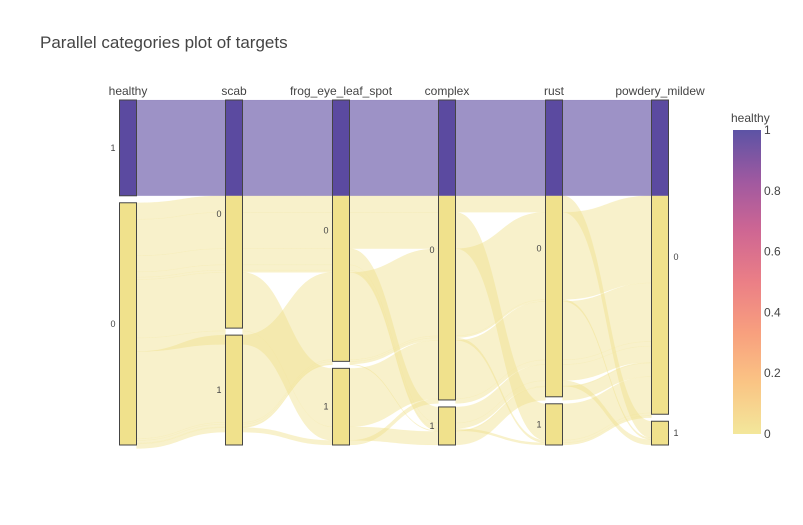  What do you see at coordinates (772, 252) in the screenshot?
I see `colorbar-tick-label: 0.6` at bounding box center [772, 252].